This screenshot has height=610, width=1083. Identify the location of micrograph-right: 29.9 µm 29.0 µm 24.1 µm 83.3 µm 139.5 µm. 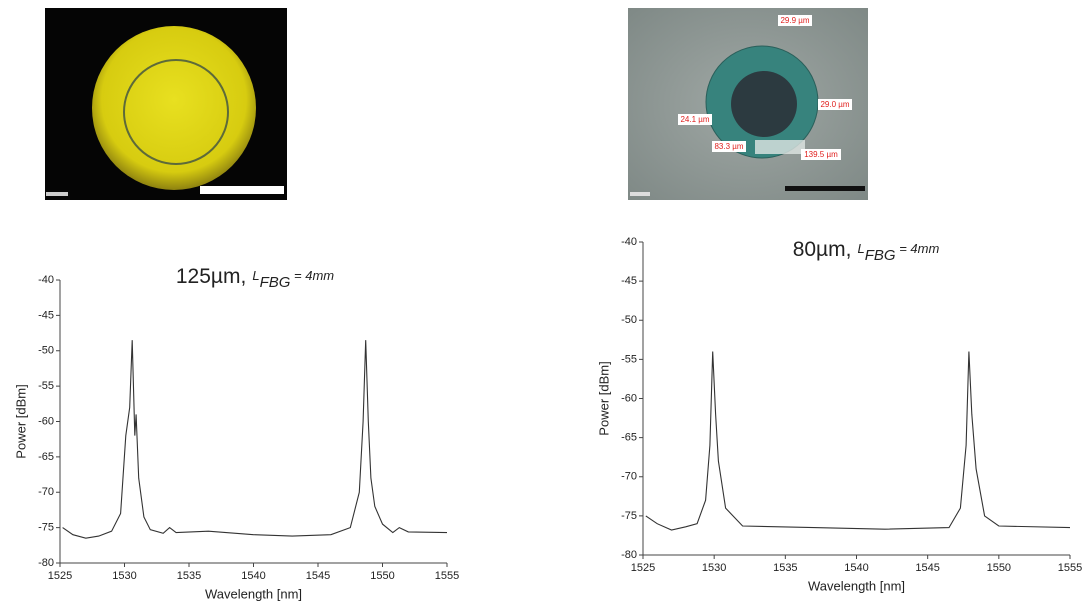
(748, 104).